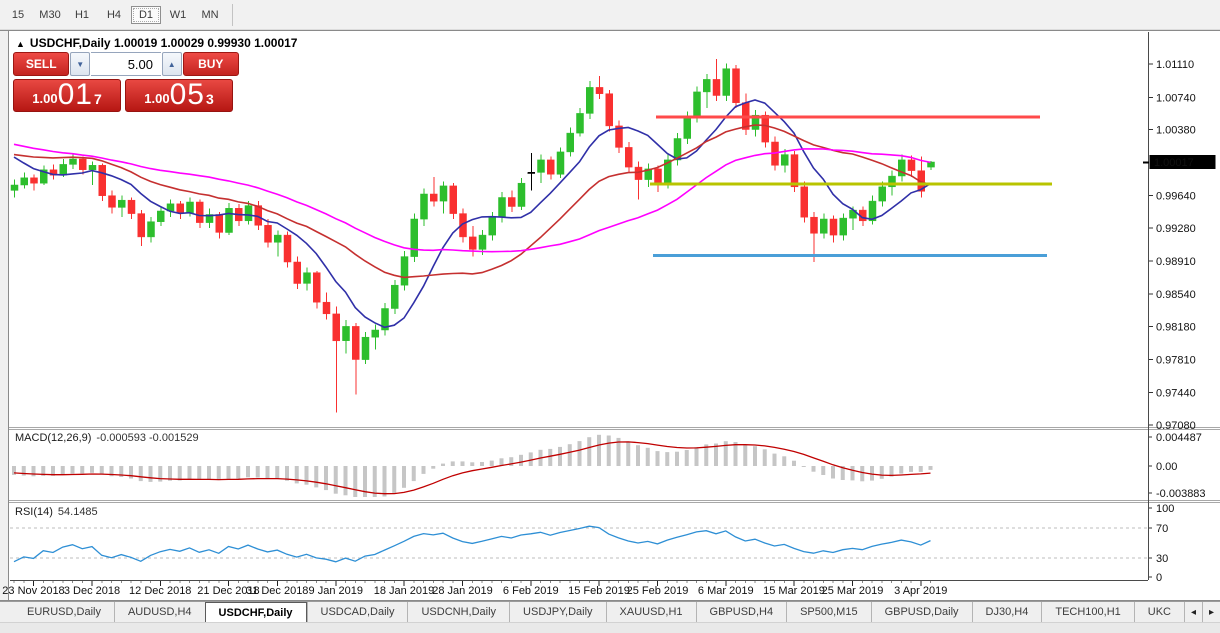 This screenshot has width=1220, height=633. Describe the element at coordinates (610, 627) in the screenshot. I see `status-bar` at that location.